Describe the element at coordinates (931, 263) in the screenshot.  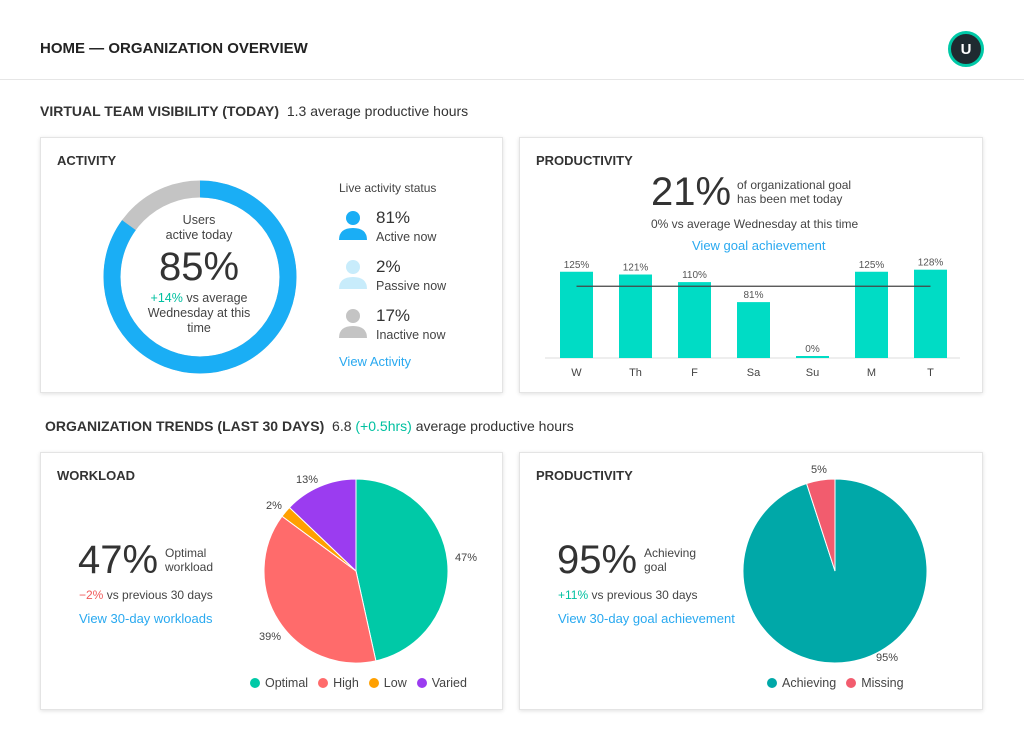
I see `bar-data-label: 128%` at that location.